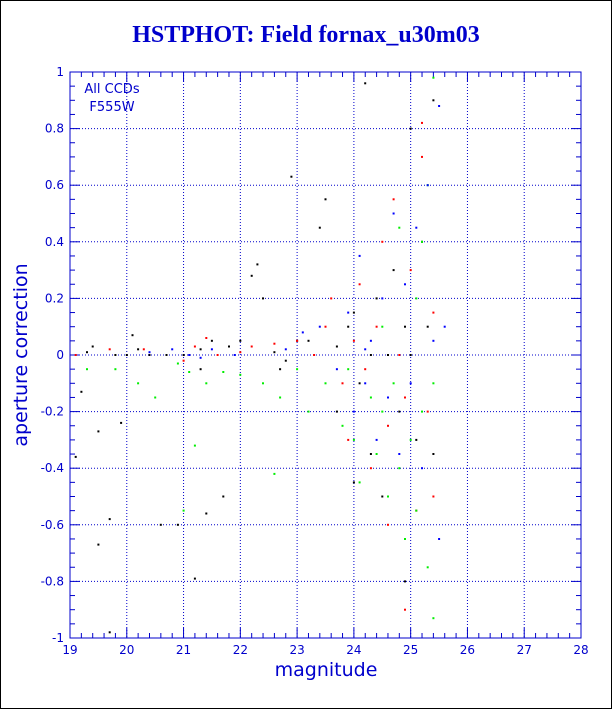  Describe the element at coordinates (52, 525) in the screenshot. I see `y-tick-label: -0.6` at that location.